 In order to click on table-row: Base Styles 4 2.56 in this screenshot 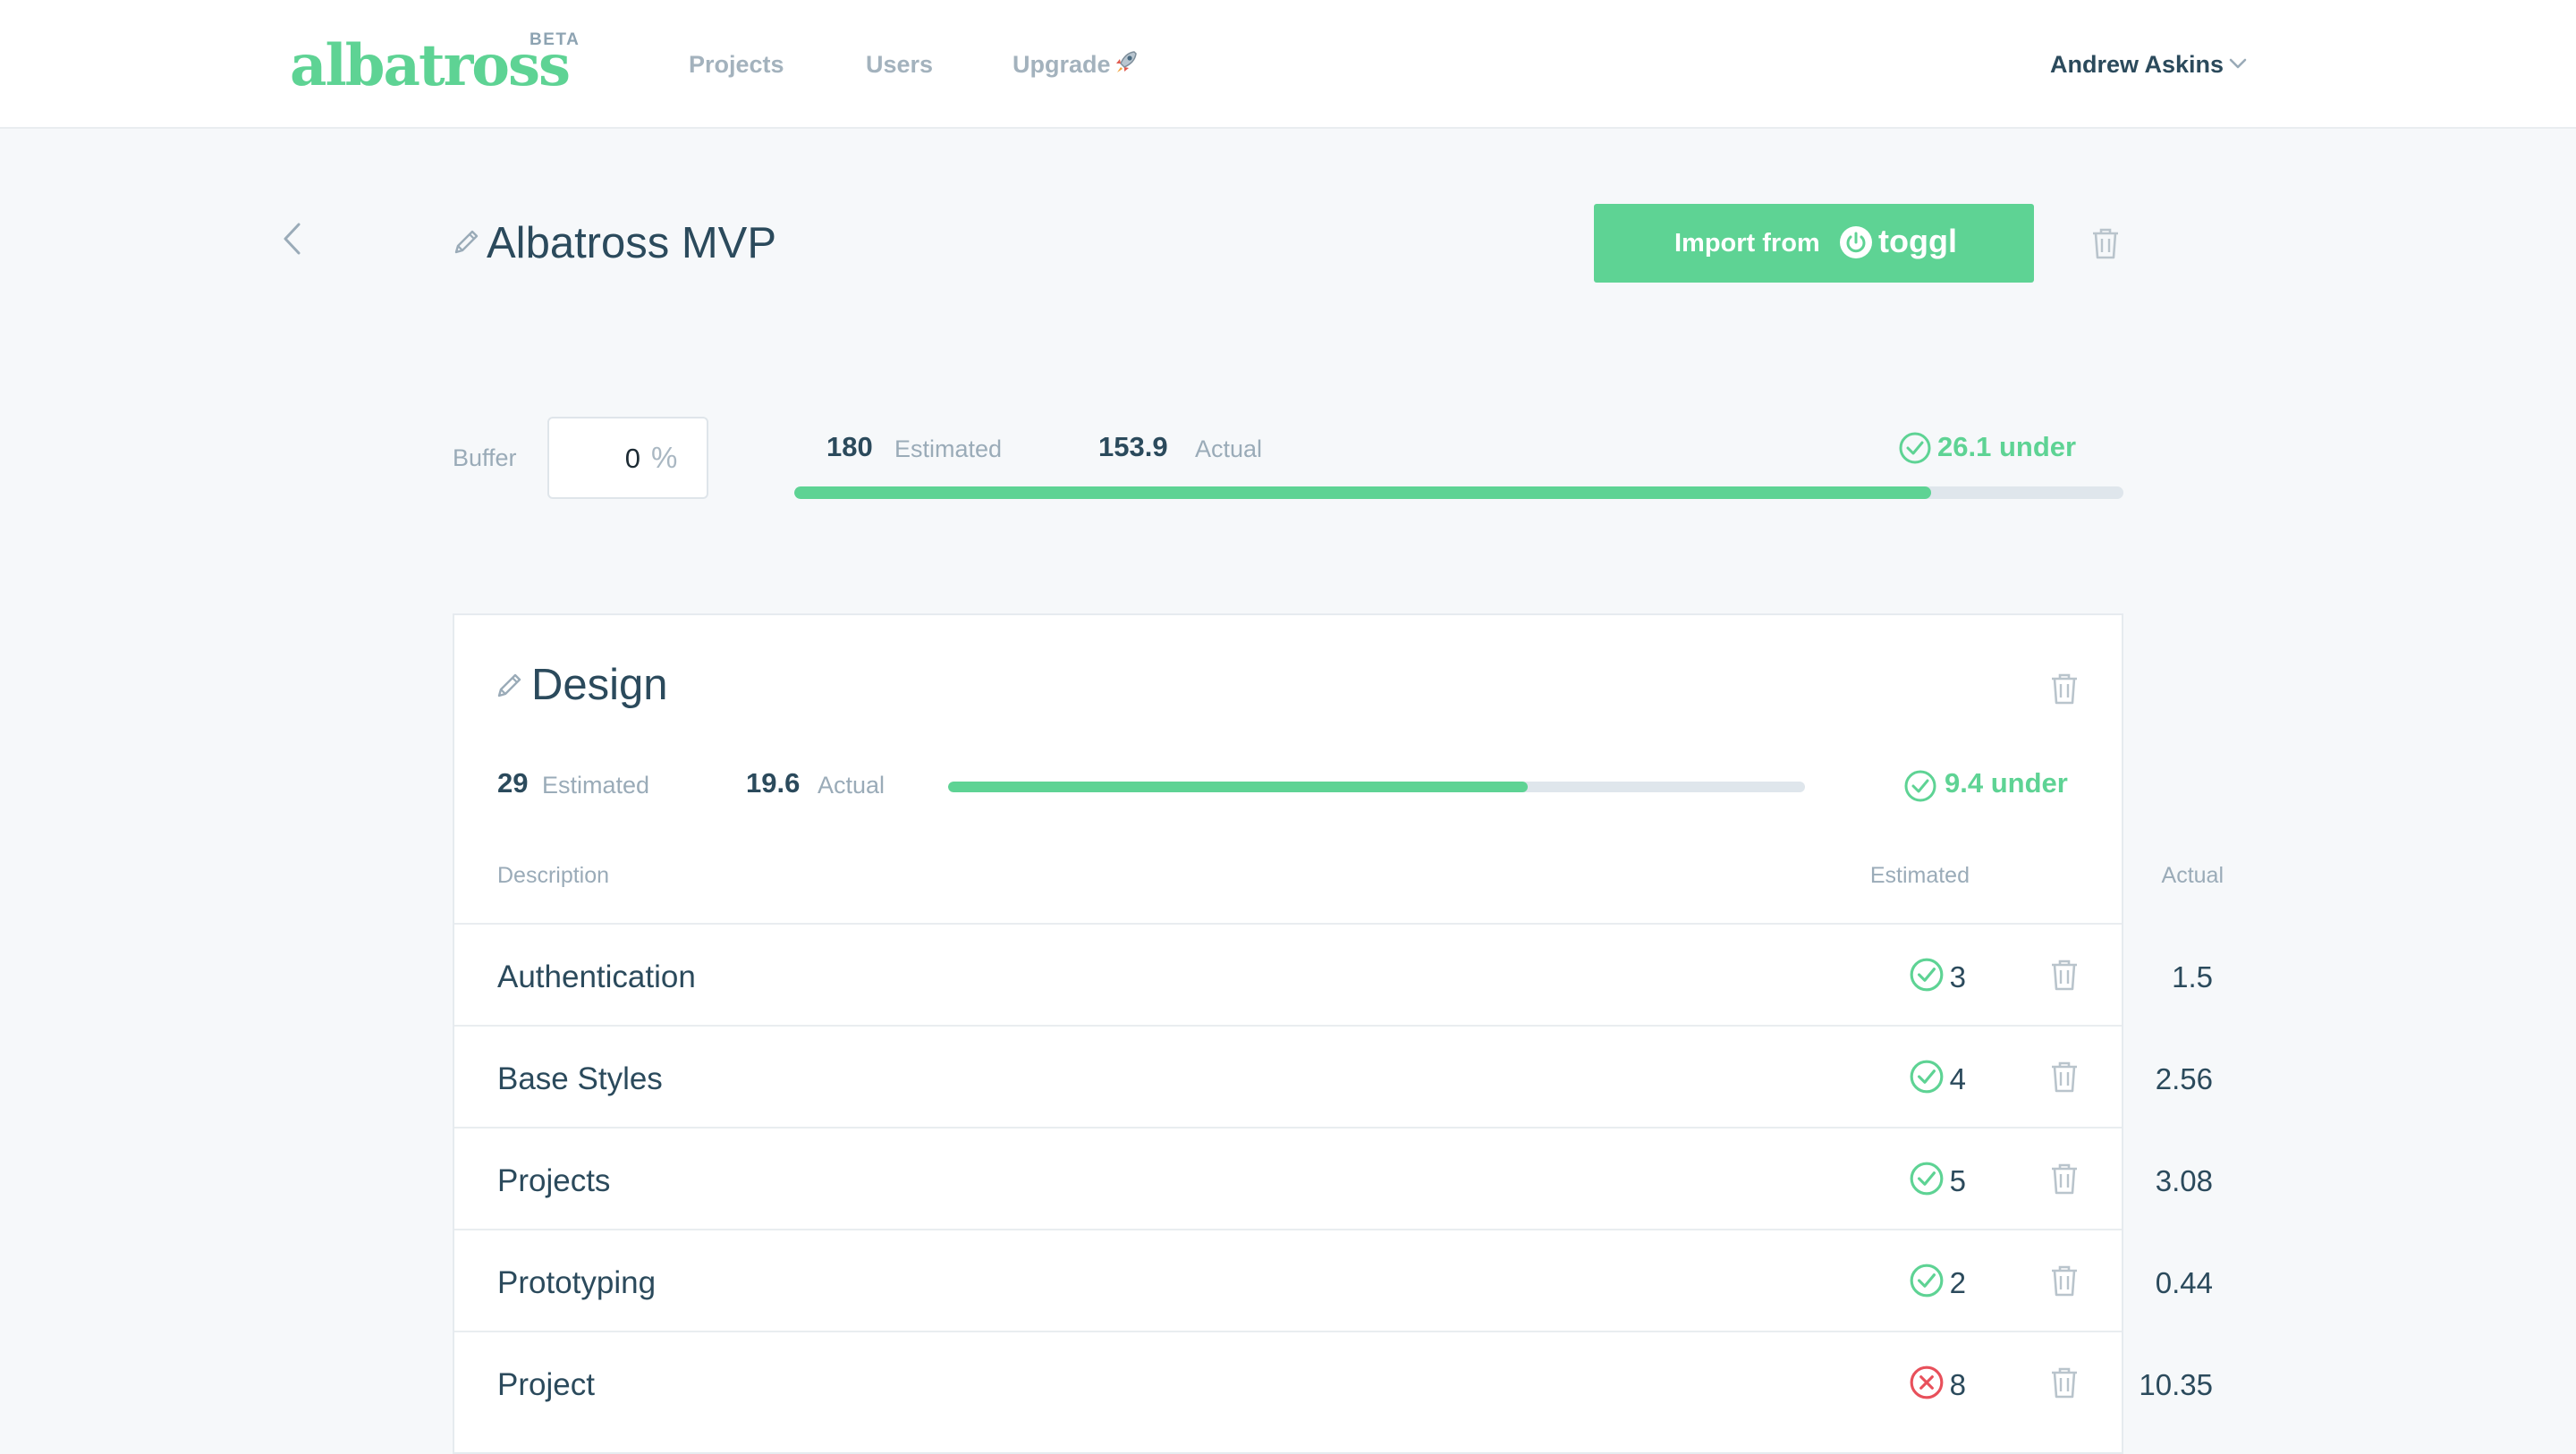, I will do `click(1333, 1076)`.